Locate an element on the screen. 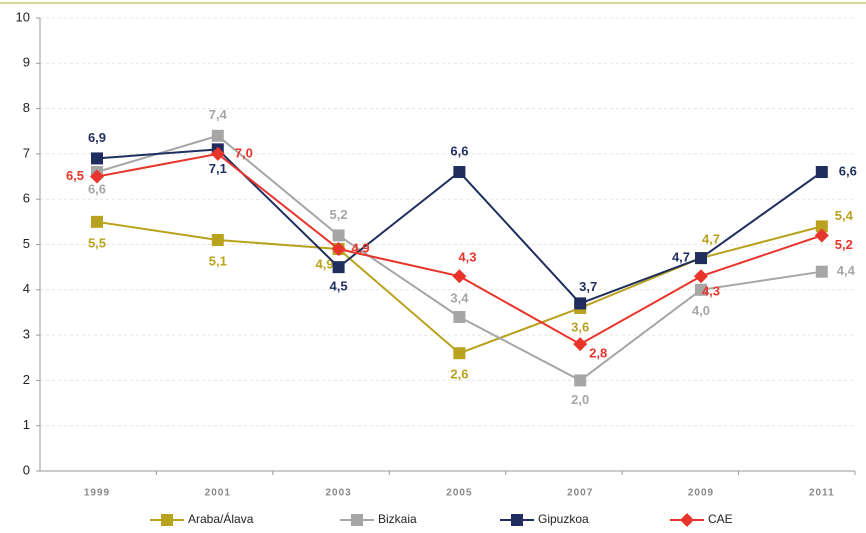  x-tick-label: 1999 is located at coordinates (97, 493).